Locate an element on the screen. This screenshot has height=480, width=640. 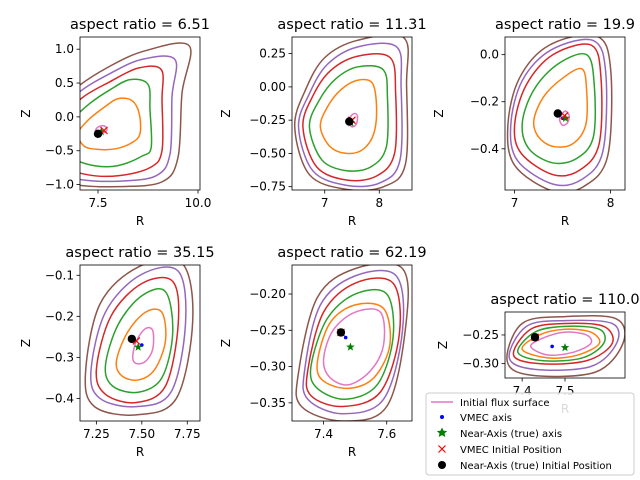
legend-label: VMEC axis is located at coordinates (486, 418).